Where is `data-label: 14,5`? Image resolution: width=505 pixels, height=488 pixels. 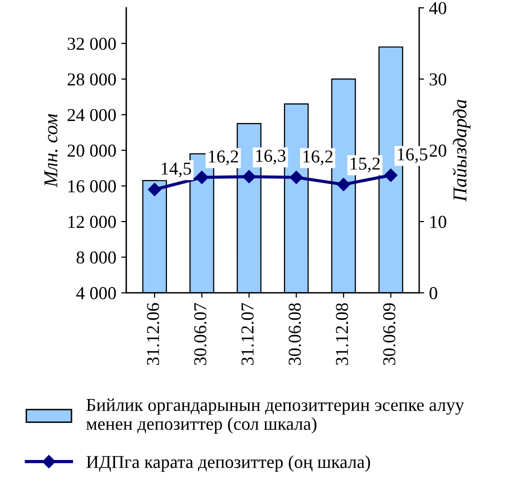 data-label: 14,5 is located at coordinates (177, 170).